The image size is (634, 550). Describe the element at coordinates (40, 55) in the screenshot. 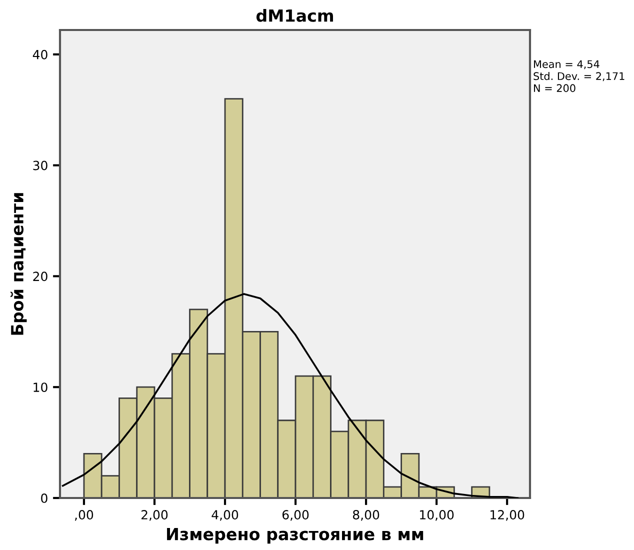

I see `y-tick-label: 40` at that location.